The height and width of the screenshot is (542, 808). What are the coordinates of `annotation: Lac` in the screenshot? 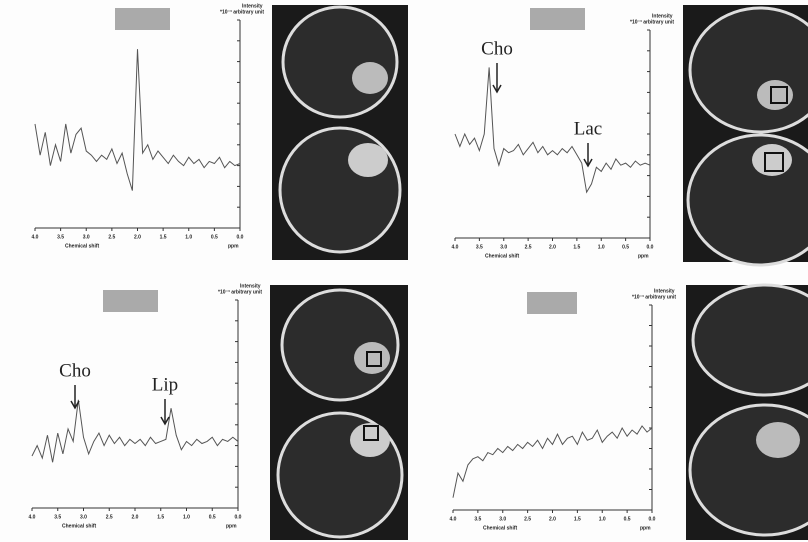 It's located at (588, 128).